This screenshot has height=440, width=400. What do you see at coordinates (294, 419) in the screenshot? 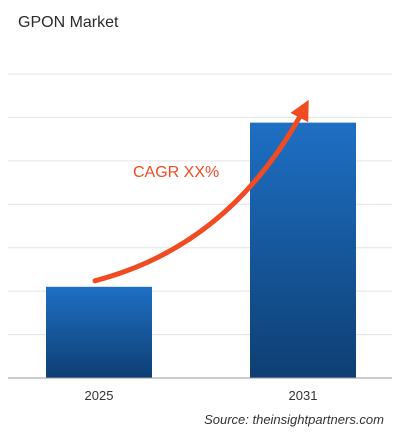
I see `source-note: Source: theinsightpartners.com` at bounding box center [294, 419].